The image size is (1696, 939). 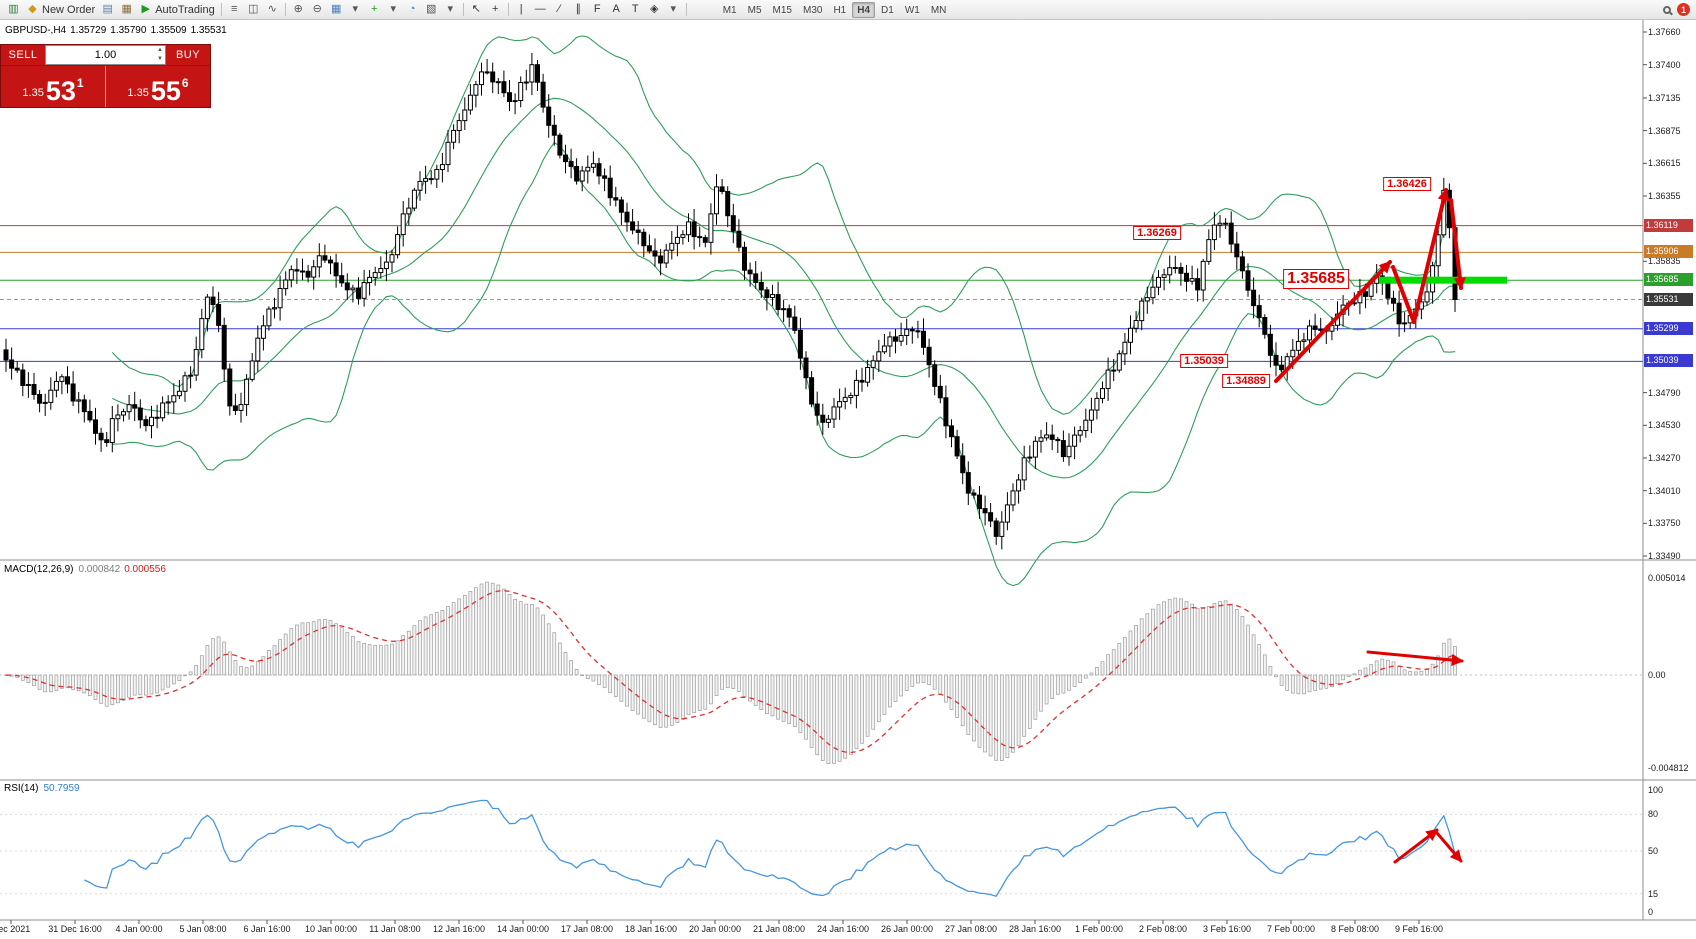 I want to click on volume-value: 1.00, so click(x=105, y=55).